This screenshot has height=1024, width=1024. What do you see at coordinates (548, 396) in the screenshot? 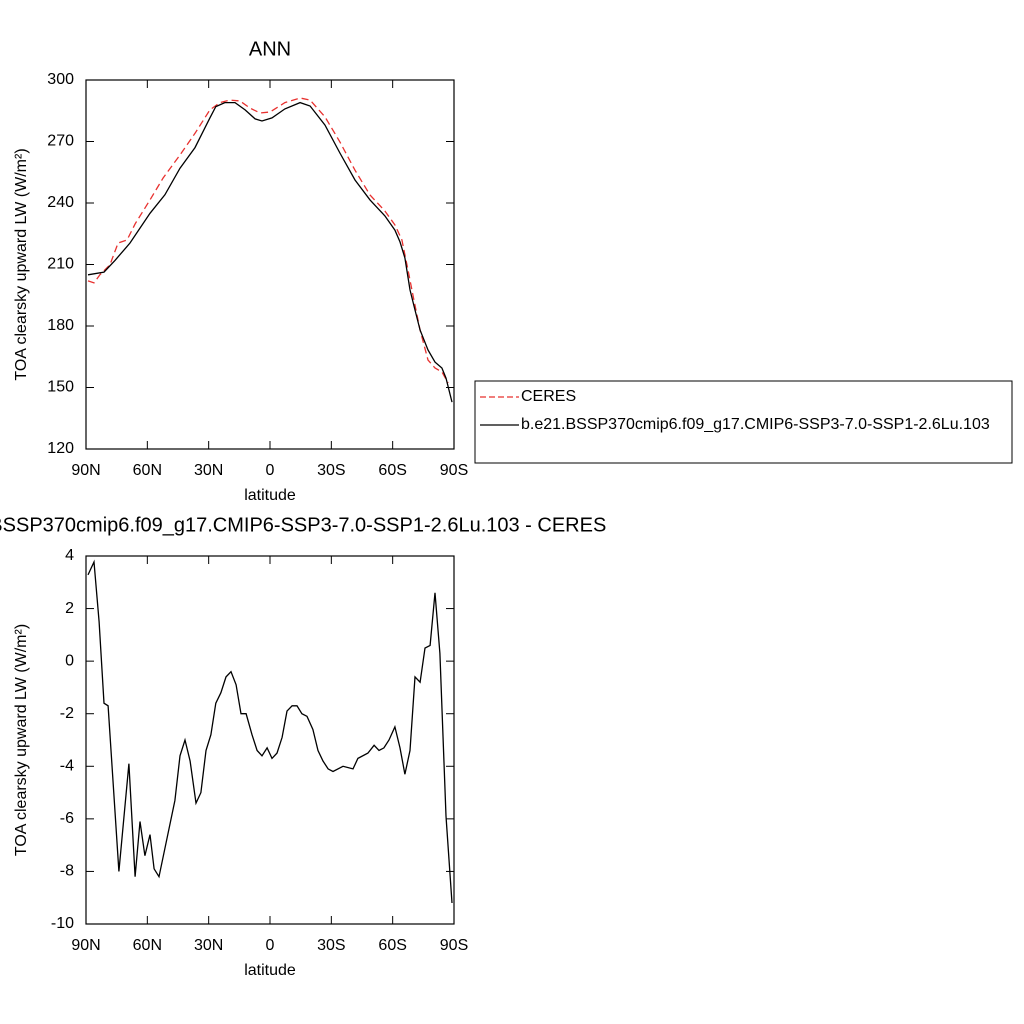
I see `legend-label: CERES` at bounding box center [548, 396].